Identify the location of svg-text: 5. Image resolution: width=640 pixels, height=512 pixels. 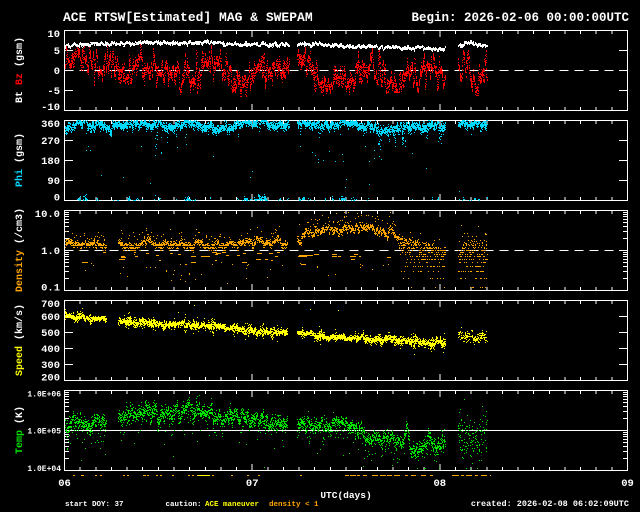
(57, 52).